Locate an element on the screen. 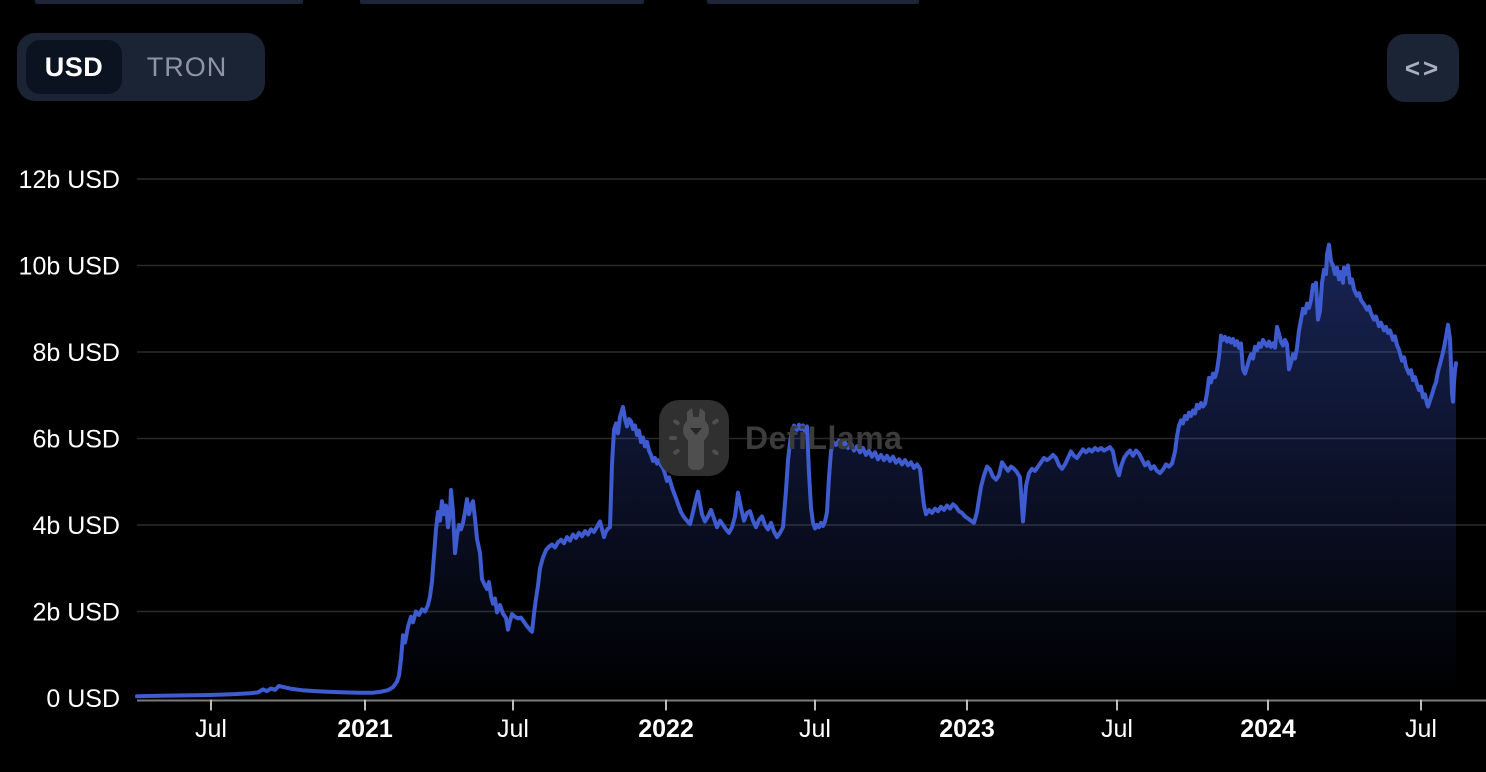 The image size is (1486, 772). x-axis-label: 2024 is located at coordinates (1268, 729).